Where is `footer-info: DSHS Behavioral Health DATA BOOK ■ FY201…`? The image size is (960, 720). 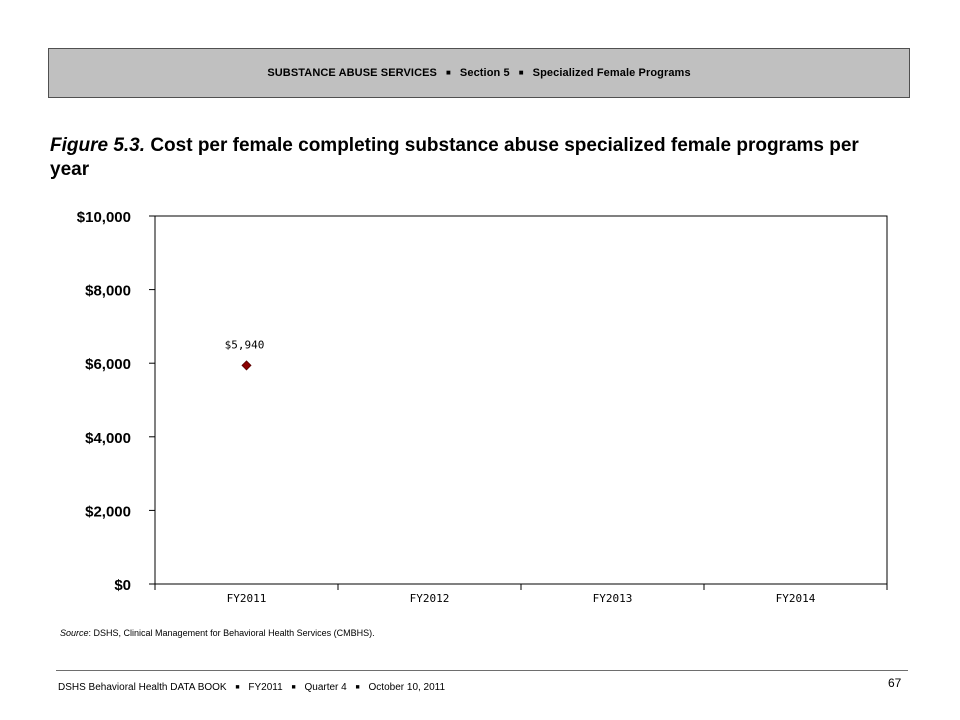 footer-info: DSHS Behavioral Health DATA BOOK ■ FY201… is located at coordinates (251, 687).